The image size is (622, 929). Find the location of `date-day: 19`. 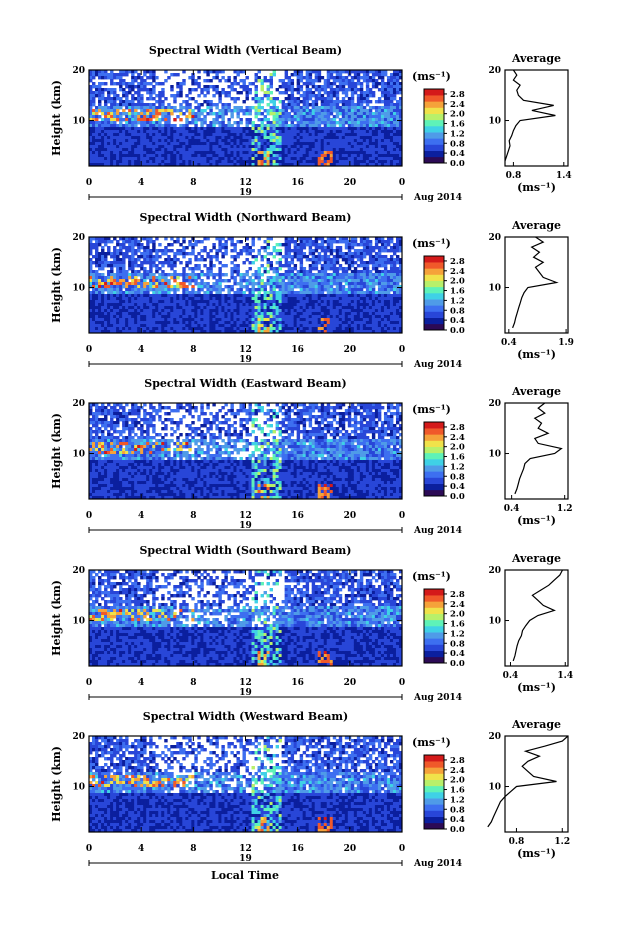

date-day: 19 is located at coordinates (245, 193).